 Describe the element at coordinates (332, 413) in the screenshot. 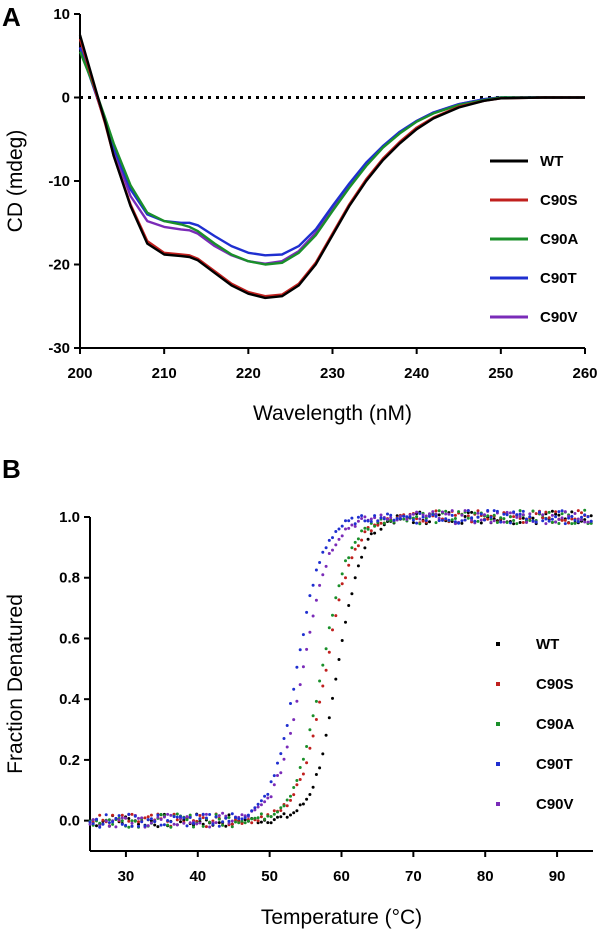

I see `x-axis-title-a: Wavelength (nM)` at that location.